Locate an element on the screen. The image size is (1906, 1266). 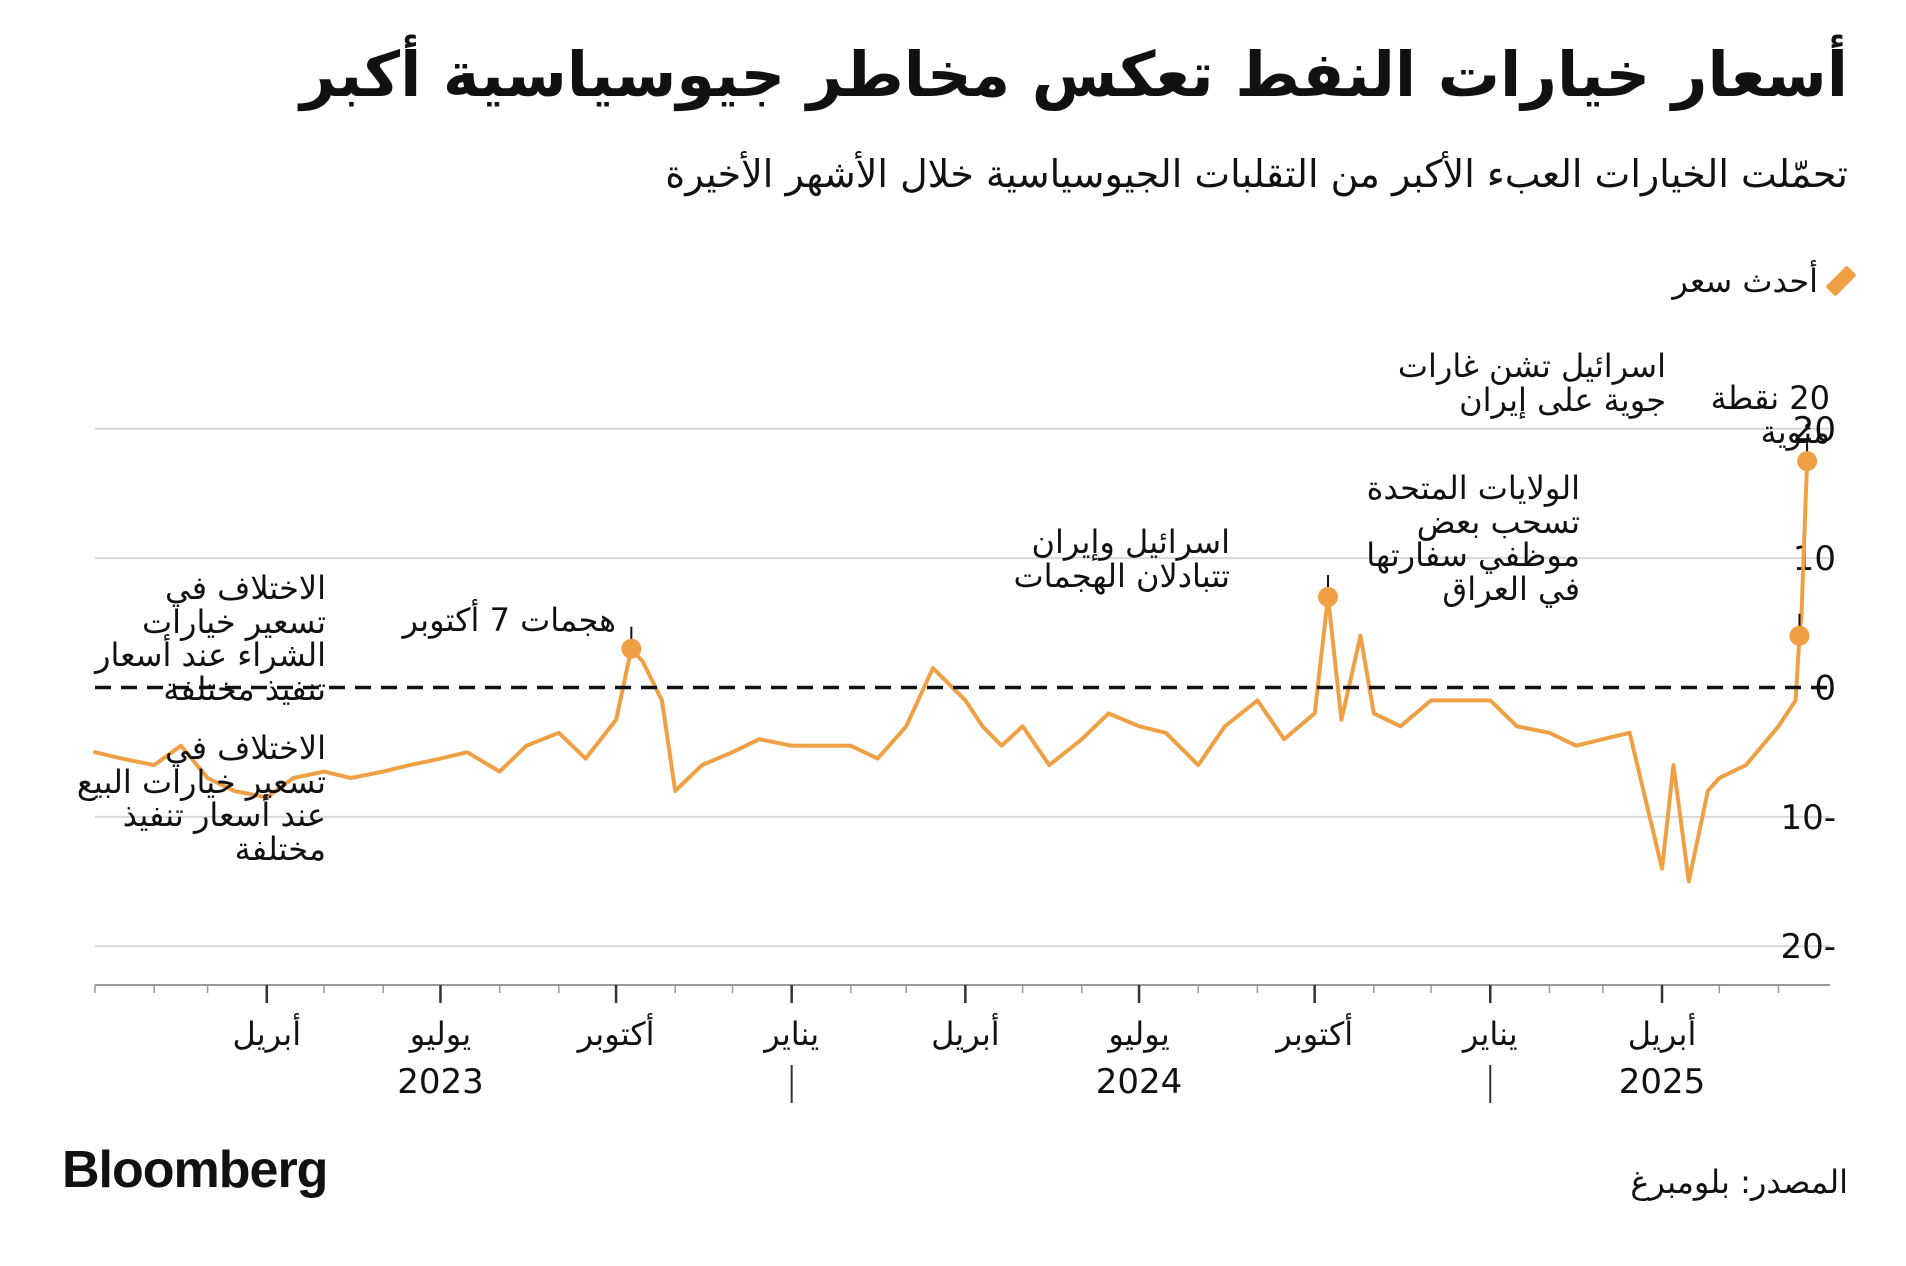
annotation-israel-strikes-iran: اسرائيل تشن غارات جوية على إيران is located at coordinates (1531, 383).